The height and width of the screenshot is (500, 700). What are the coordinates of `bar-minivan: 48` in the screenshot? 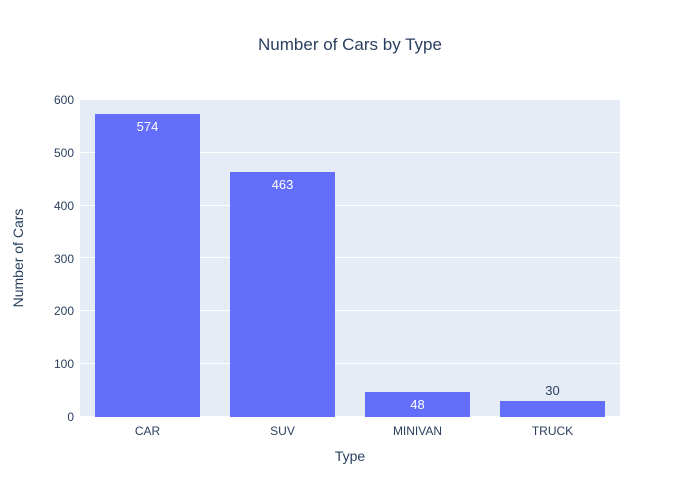 It's located at (417, 404).